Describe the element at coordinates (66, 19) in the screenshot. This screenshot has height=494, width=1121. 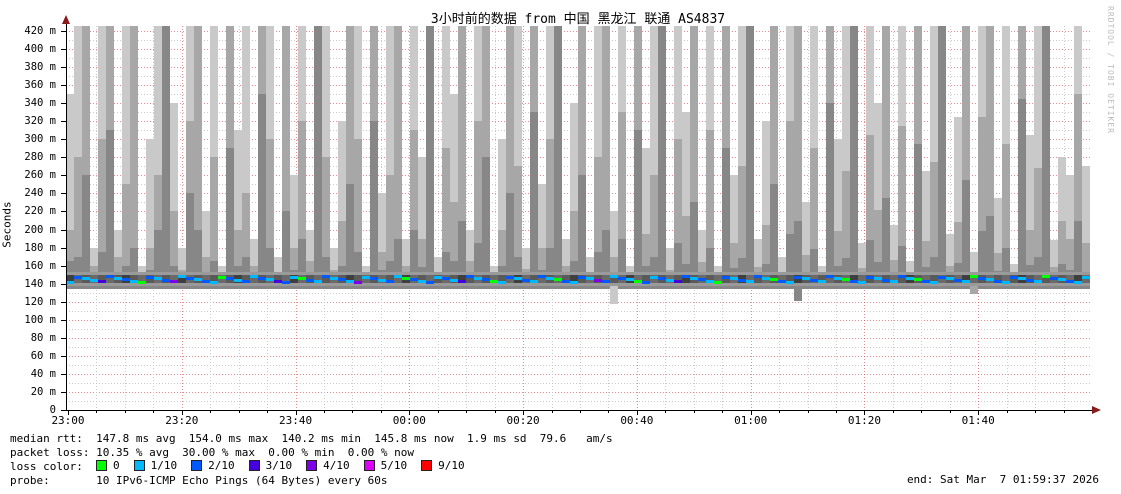
I see `y-axis-arrow-icon` at that location.